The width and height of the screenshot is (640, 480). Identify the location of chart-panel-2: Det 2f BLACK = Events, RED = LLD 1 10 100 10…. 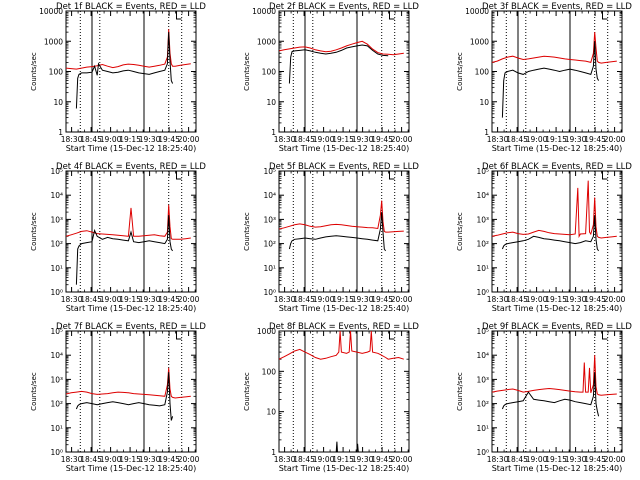
(331, 77).